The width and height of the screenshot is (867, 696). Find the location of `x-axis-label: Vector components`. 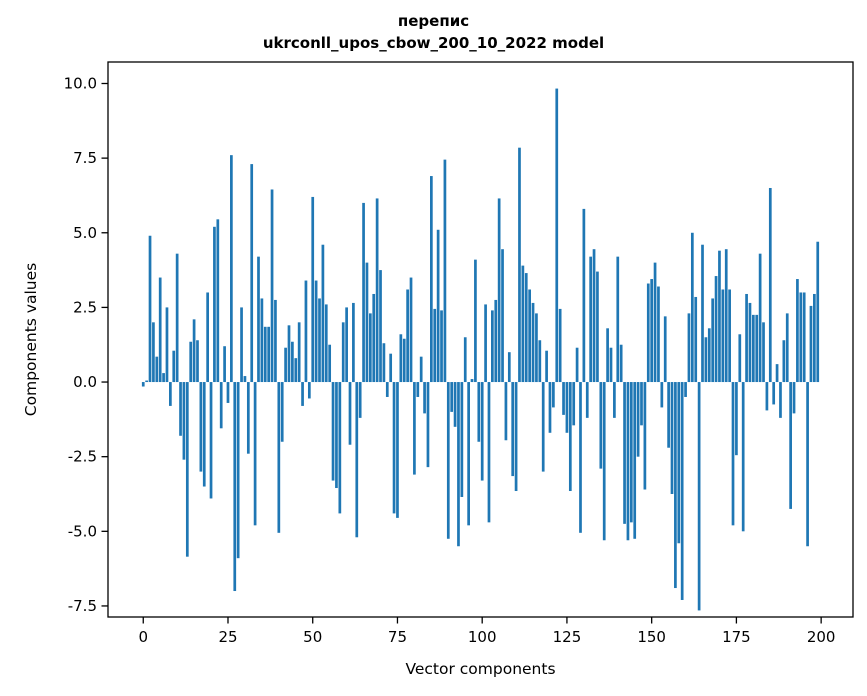

x-axis-label: Vector components is located at coordinates (480, 669).